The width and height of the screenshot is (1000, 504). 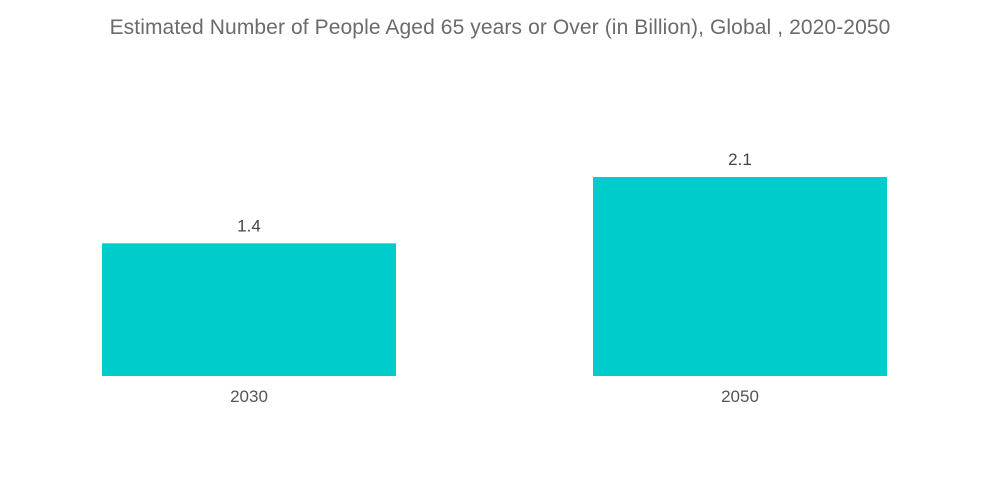 I want to click on data-label-2030: 1.4, so click(x=249, y=225).